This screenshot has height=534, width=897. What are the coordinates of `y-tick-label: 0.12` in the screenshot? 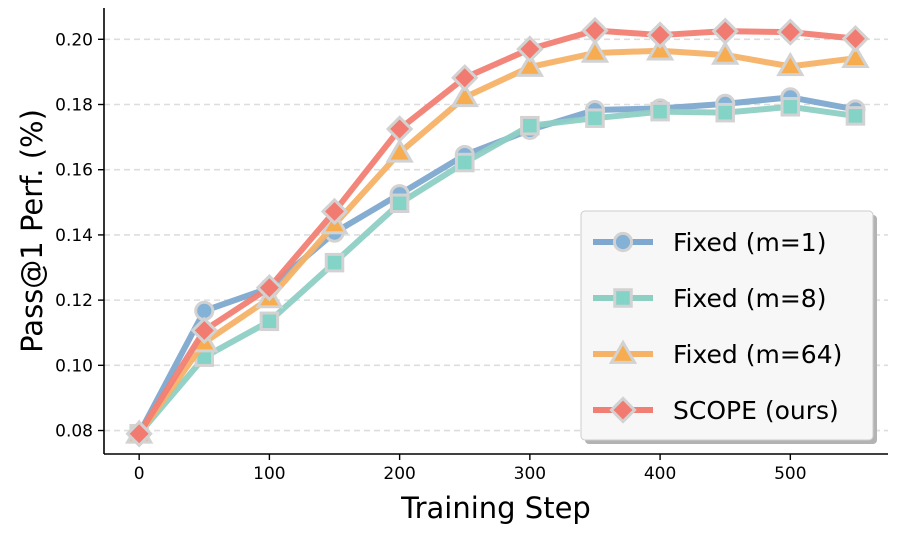 It's located at (74, 301).